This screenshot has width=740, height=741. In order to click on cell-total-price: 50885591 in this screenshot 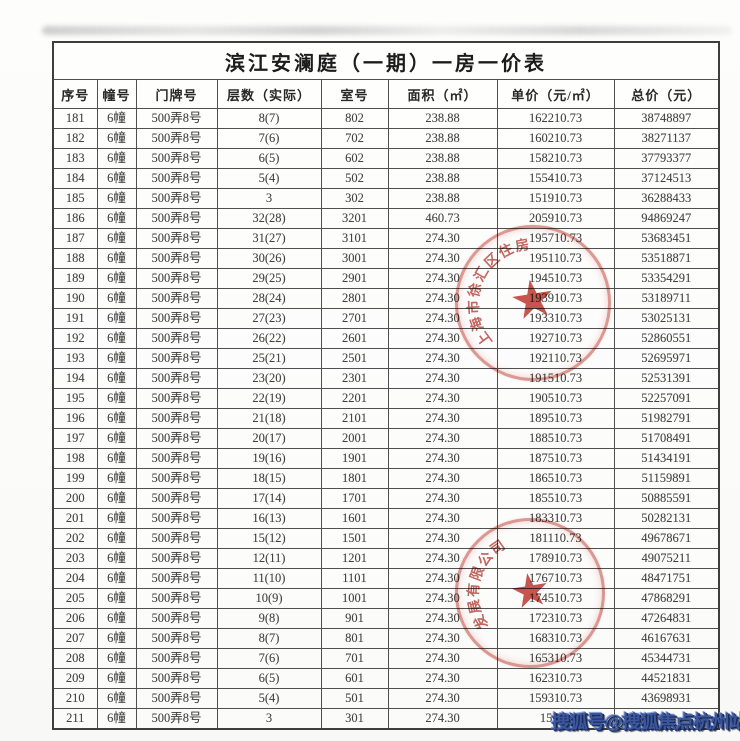, I will do `click(666, 498)`.